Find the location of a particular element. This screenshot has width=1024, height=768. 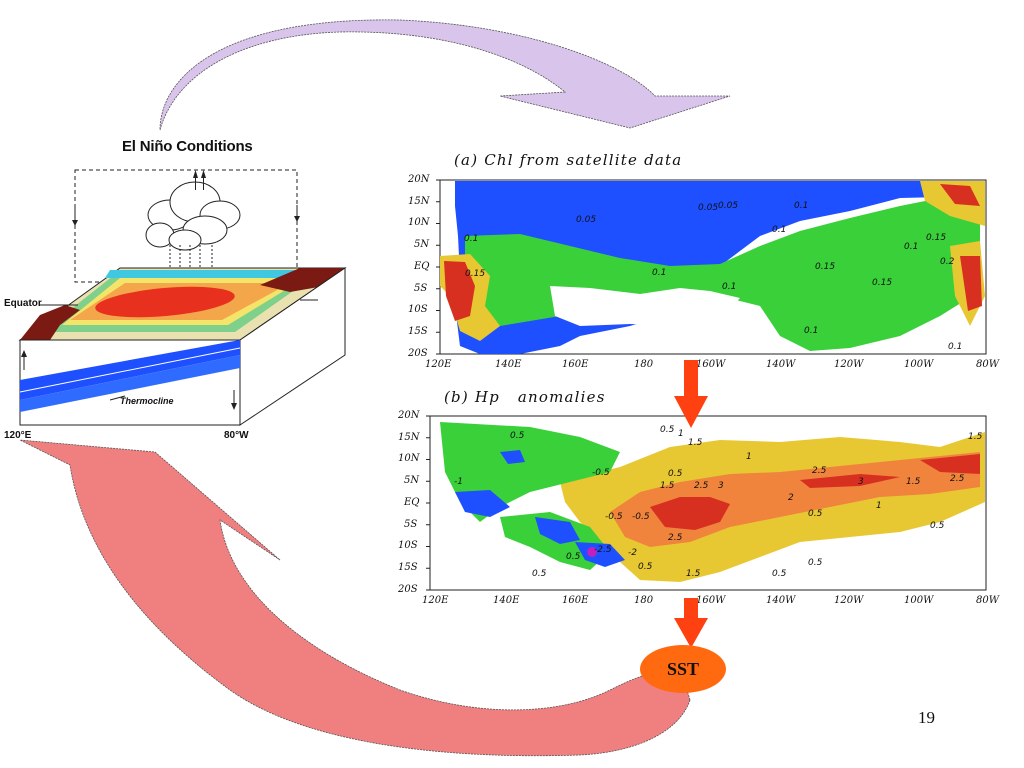

panel-a-contour-8: 0.15 is located at coordinates (825, 267).